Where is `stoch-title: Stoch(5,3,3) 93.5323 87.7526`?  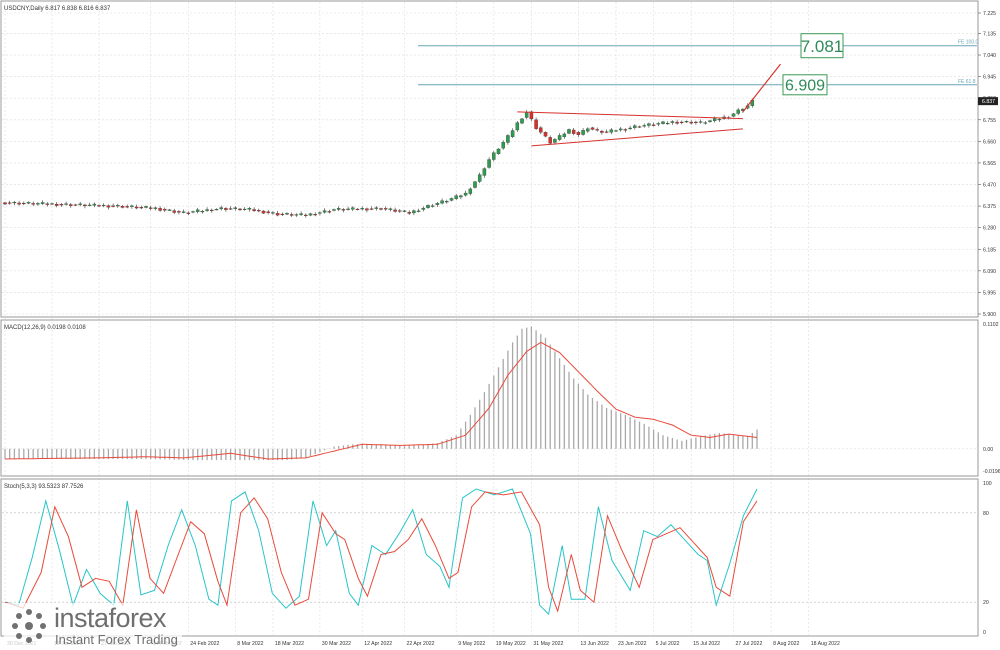
stoch-title: Stoch(5,3,3) 93.5323 87.7526 is located at coordinates (44, 487).